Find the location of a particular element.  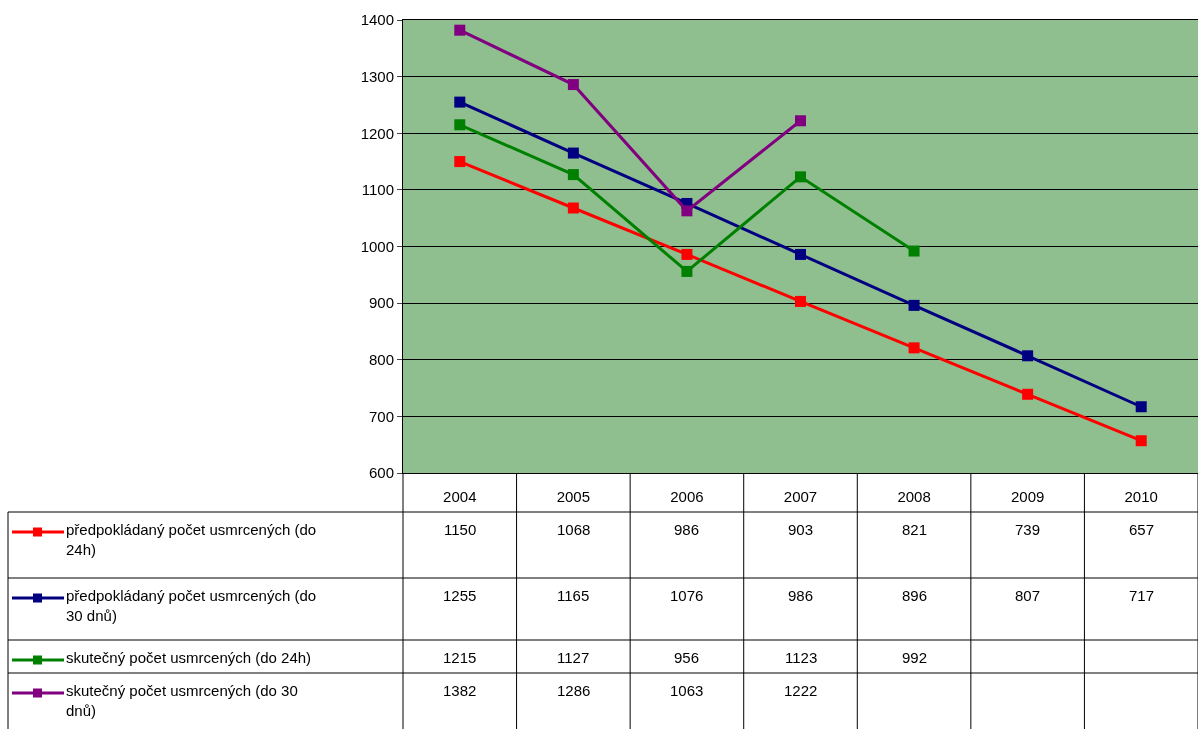

legend-label: předpokládaný počet usmrcených (do 24h) is located at coordinates (191, 539).